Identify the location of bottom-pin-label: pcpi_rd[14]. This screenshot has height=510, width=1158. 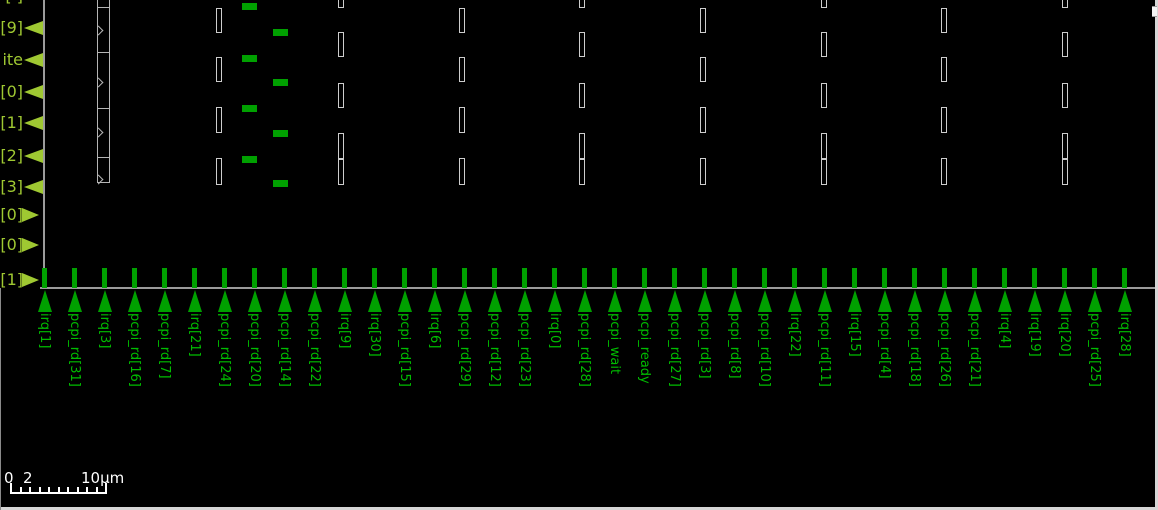
(284, 350).